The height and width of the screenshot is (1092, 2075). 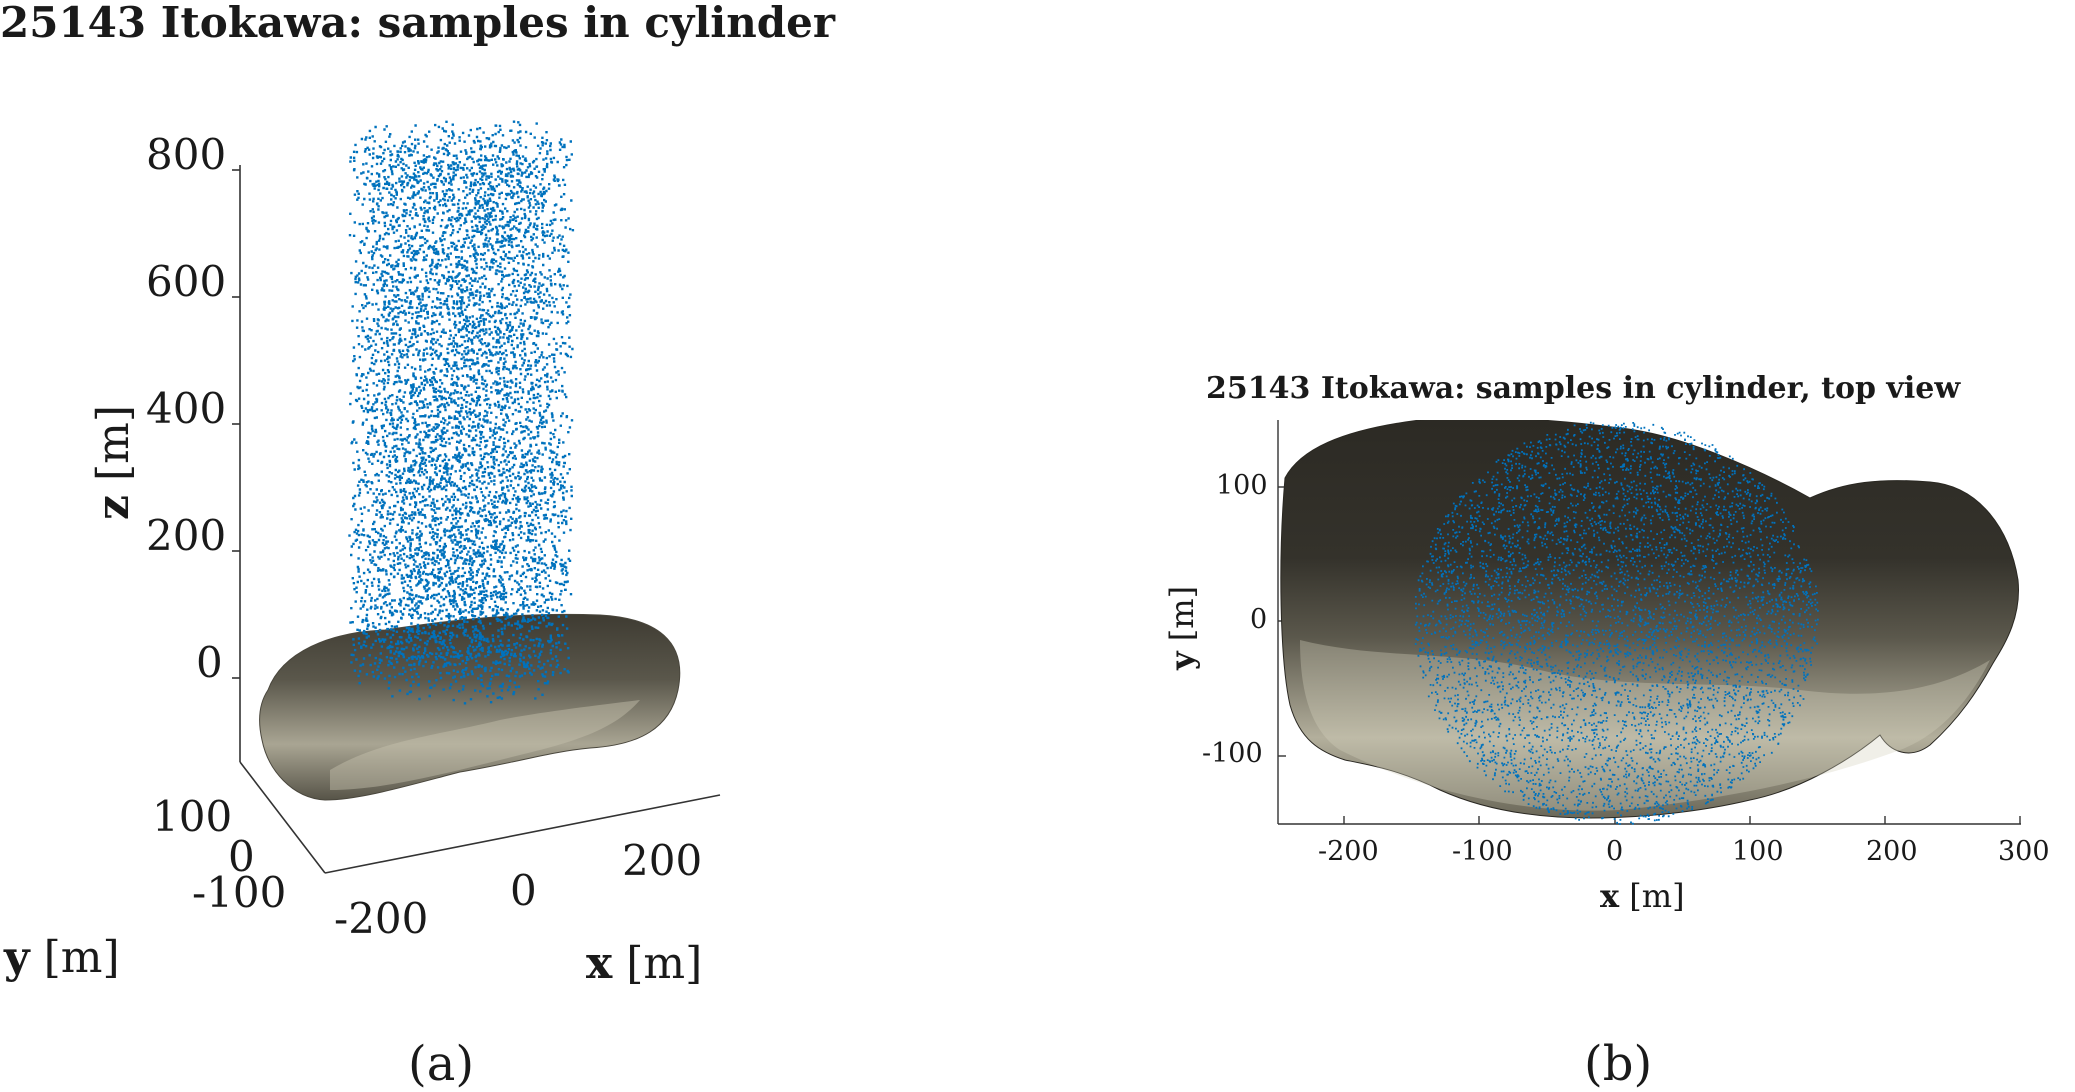 What do you see at coordinates (1232, 753) in the screenshot?
I see `y-tick-label-b: -100` at bounding box center [1232, 753].